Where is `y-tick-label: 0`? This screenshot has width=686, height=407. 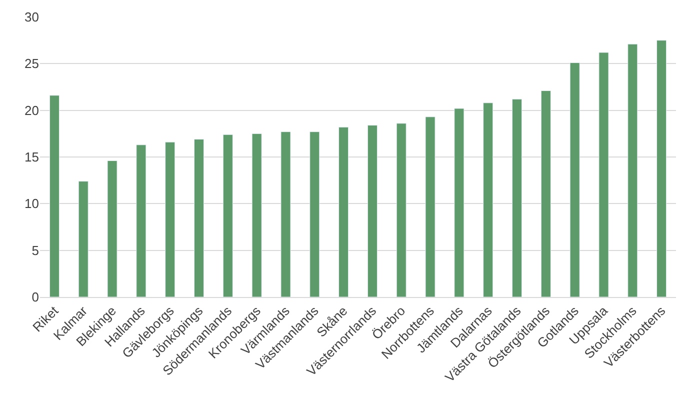
y-tick-label: 0 is located at coordinates (35, 297).